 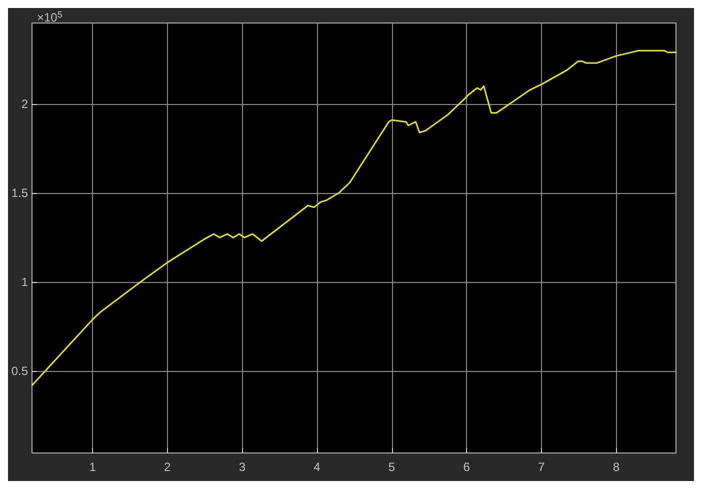 What do you see at coordinates (168, 467) in the screenshot?
I see `x-tick-label: 2` at bounding box center [168, 467].